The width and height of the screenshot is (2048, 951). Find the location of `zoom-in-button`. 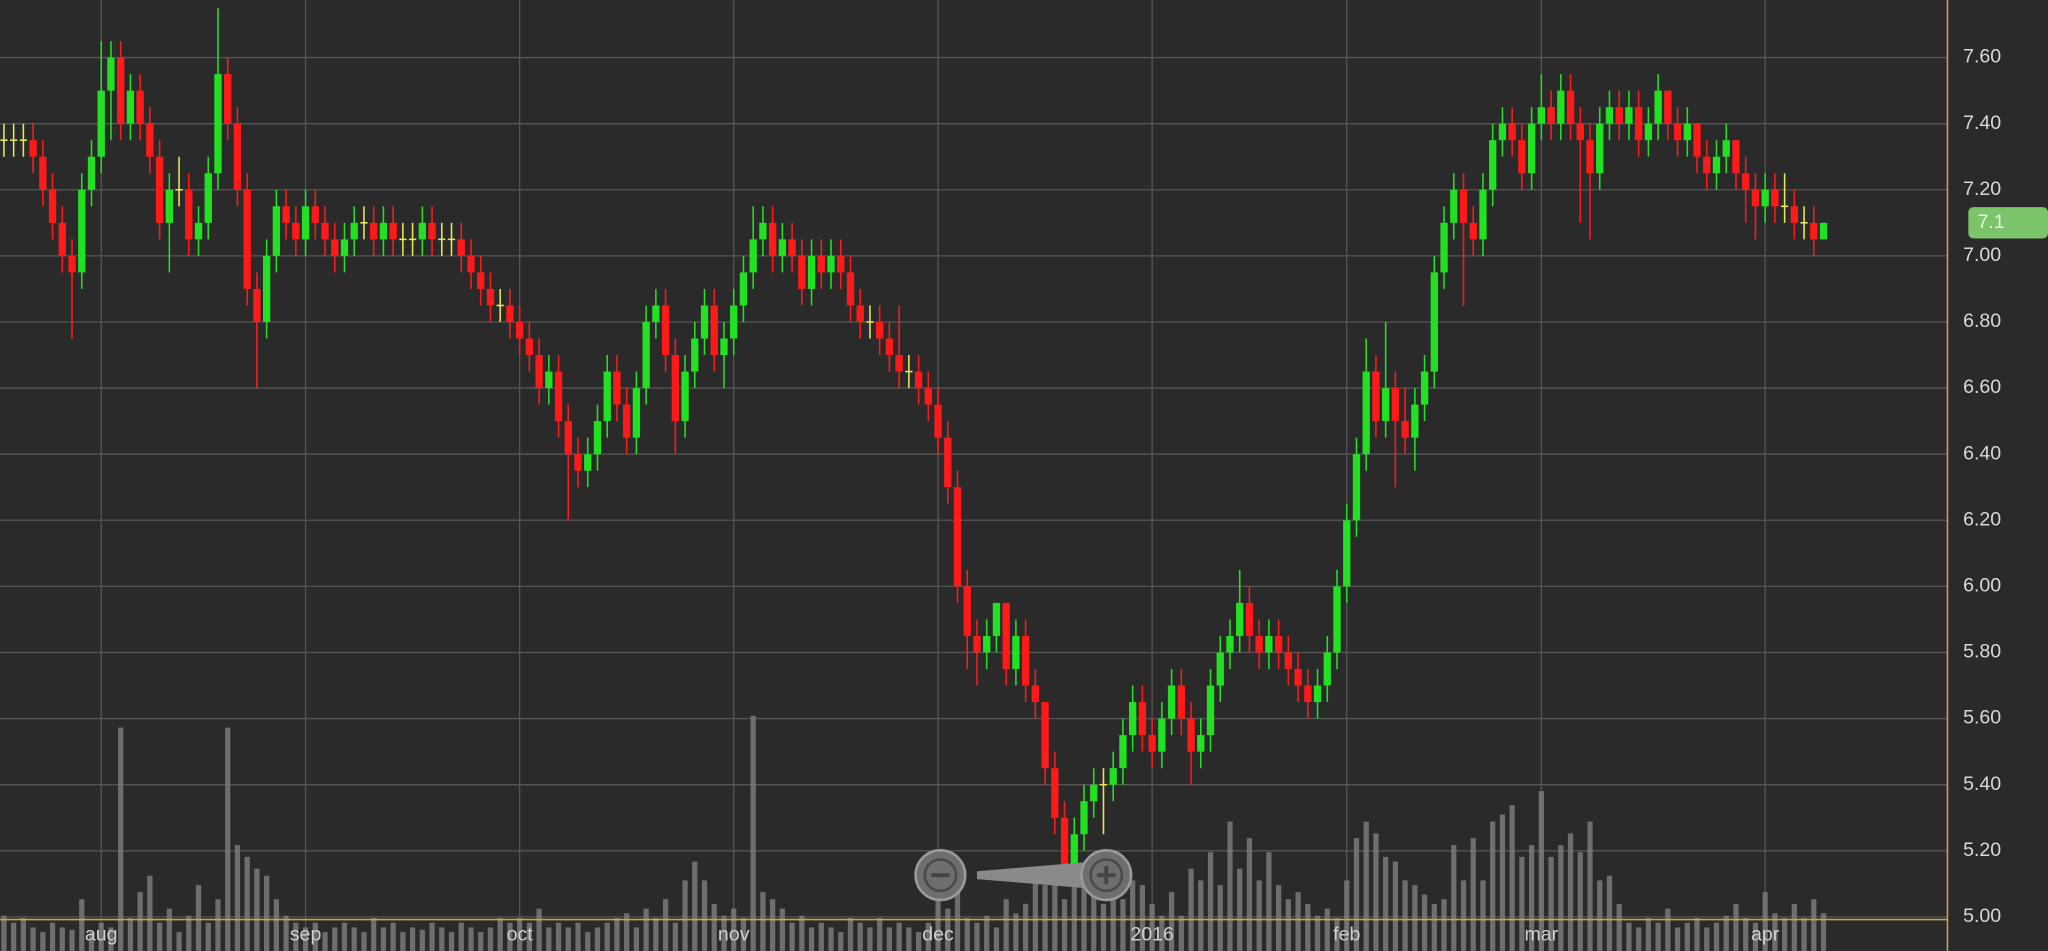

zoom-in-button is located at coordinates (1106, 875).